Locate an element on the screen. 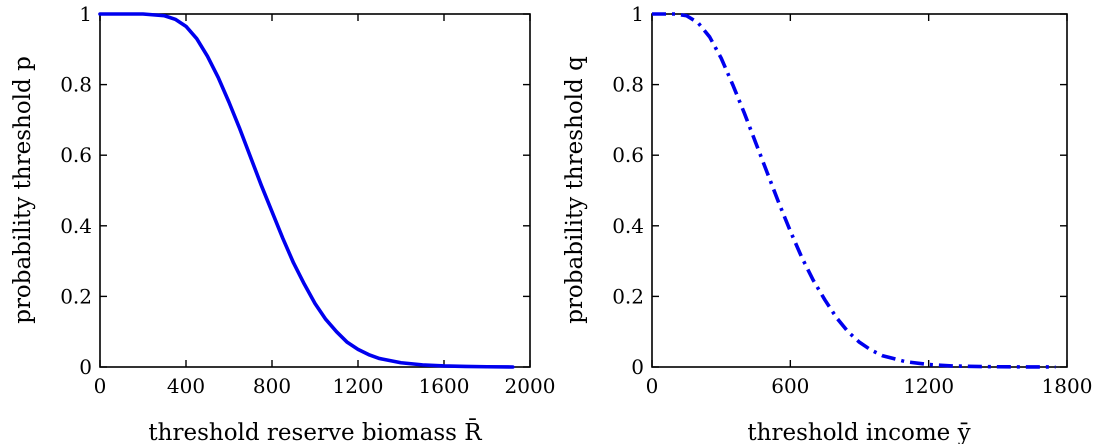  right-x-axis-label: threshold income ȳ is located at coordinates (858, 432).